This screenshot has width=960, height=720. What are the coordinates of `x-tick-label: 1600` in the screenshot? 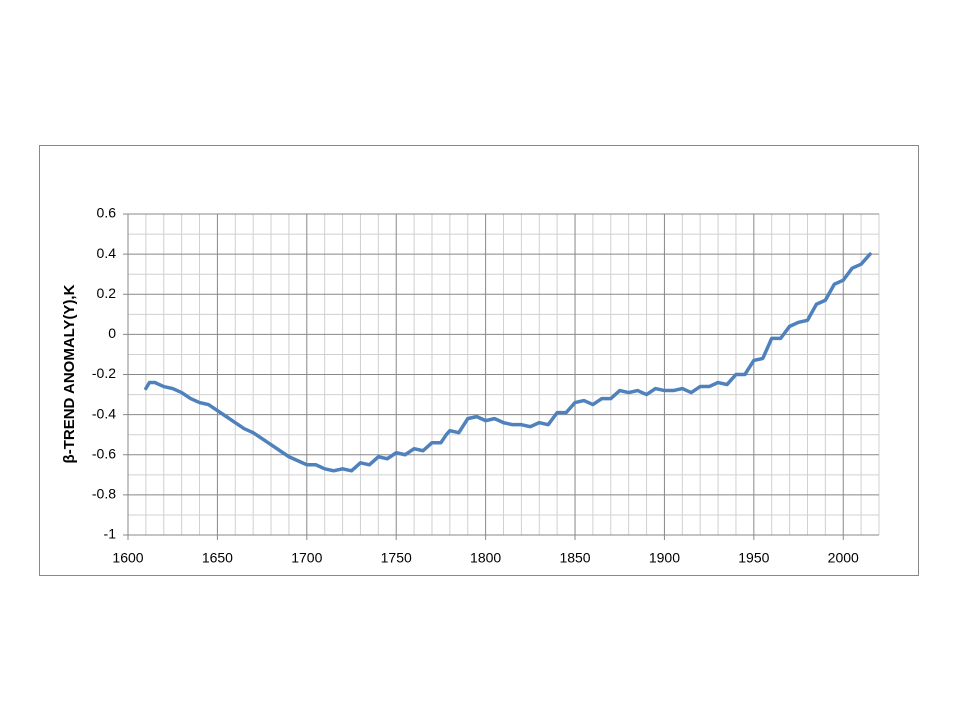 It's located at (127, 558).